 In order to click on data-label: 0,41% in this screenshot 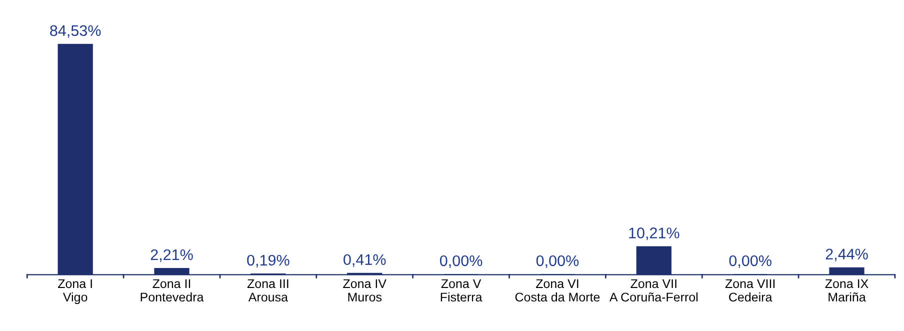, I will do `click(365, 260)`.